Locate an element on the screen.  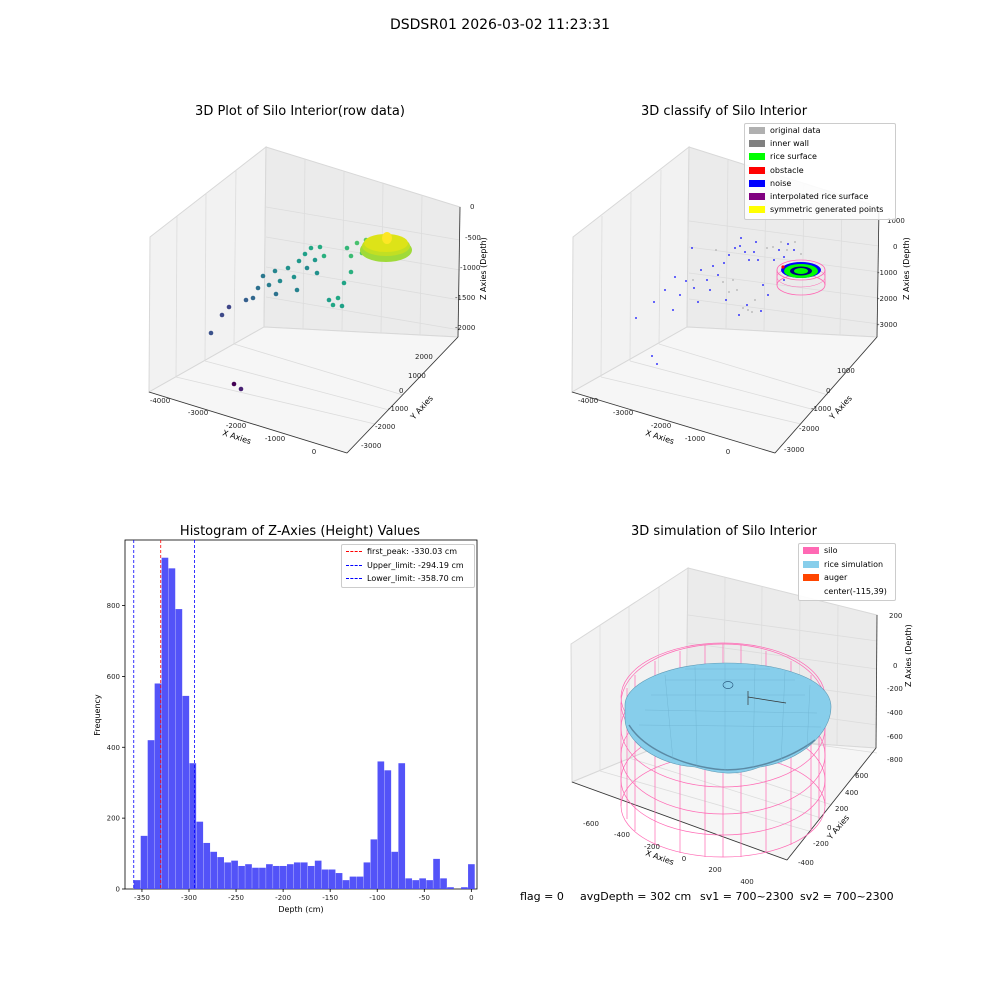
plot2-xlabel: X Axies is located at coordinates (659, 437).